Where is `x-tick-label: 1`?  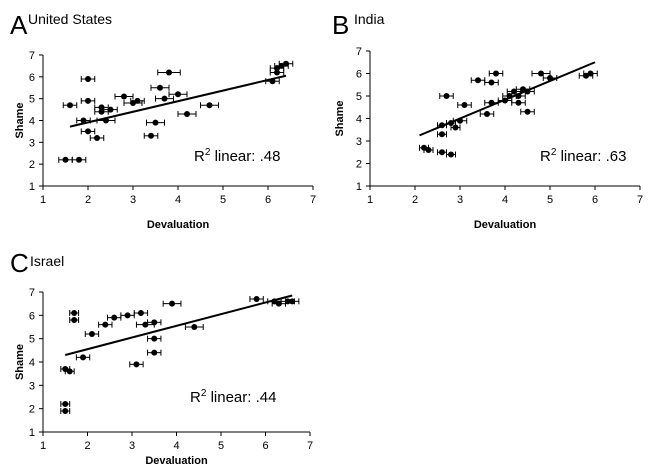
x-tick-label: 1 is located at coordinates (370, 200).